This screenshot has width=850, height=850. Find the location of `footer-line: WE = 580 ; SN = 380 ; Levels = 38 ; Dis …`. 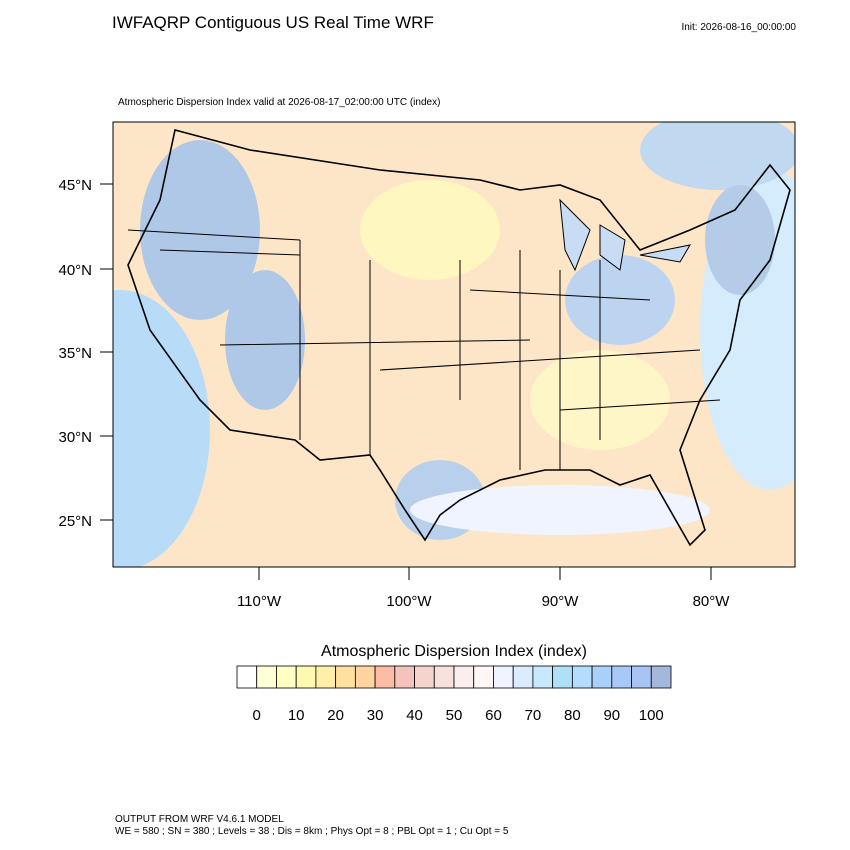

footer-line: WE = 580 ; SN = 380 ; Levels = 38 ; Dis … is located at coordinates (312, 831).